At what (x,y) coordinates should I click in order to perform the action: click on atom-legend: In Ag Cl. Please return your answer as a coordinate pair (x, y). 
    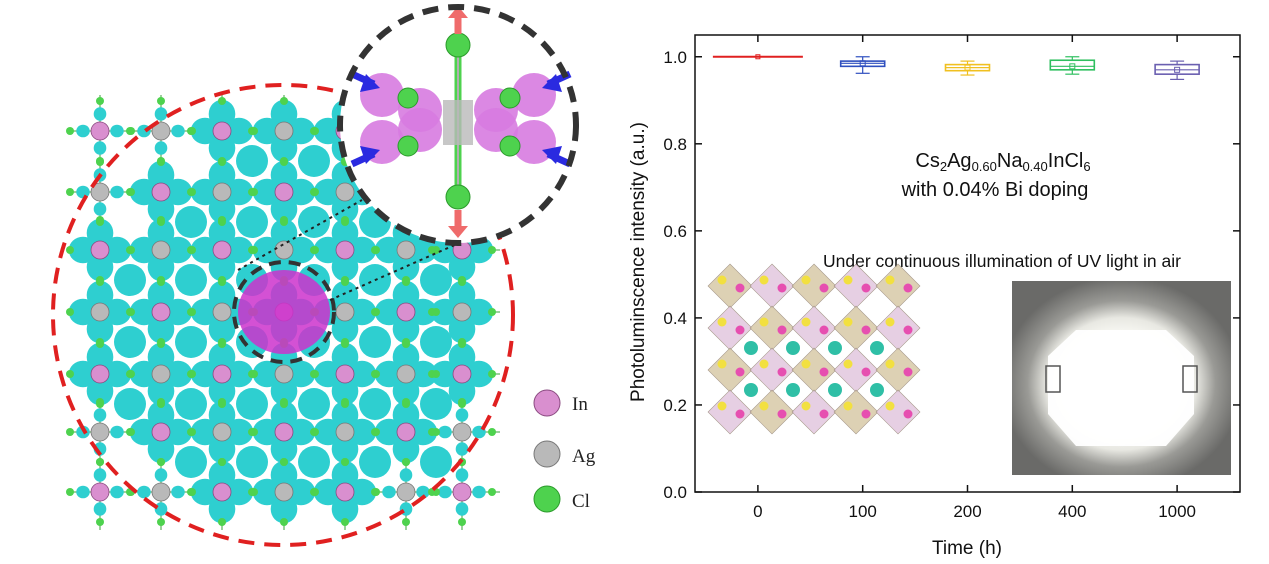
    Looking at the image, I should click on (564, 451).